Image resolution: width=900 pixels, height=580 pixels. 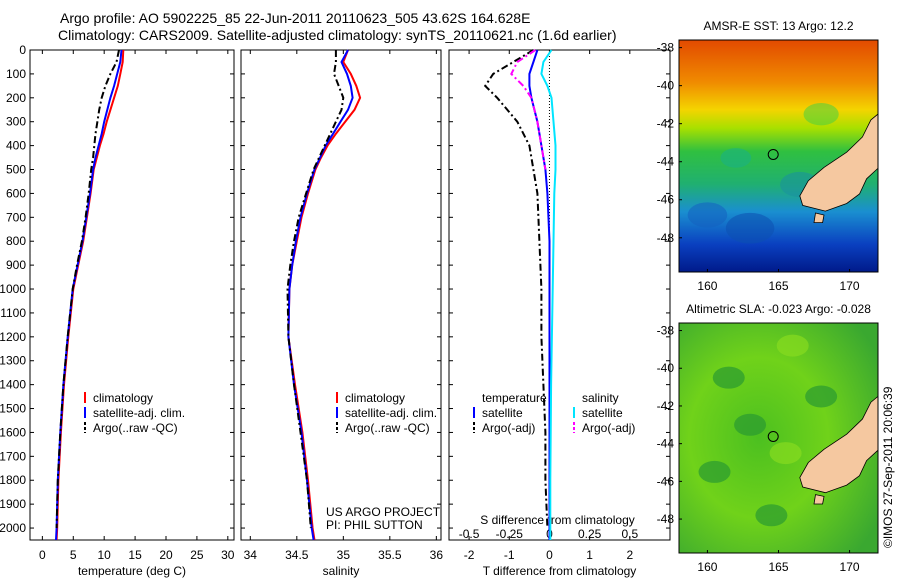 I want to click on x-tick-label: 10, so click(x=105, y=555).